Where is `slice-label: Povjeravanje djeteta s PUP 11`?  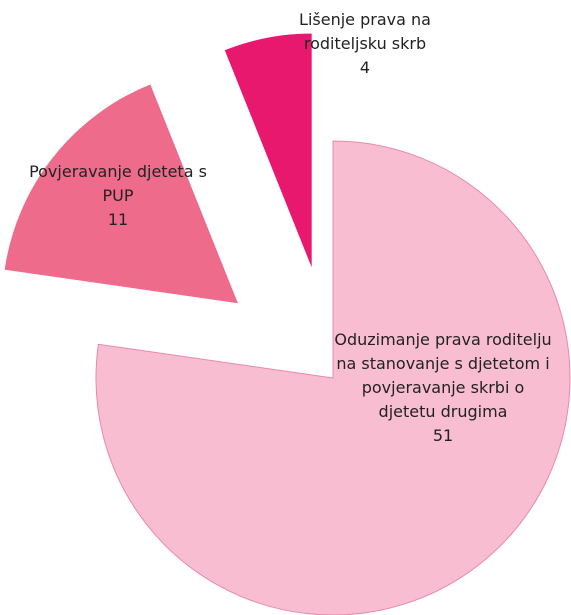 slice-label: Povjeravanje djeteta s PUP 11 is located at coordinates (118, 196).